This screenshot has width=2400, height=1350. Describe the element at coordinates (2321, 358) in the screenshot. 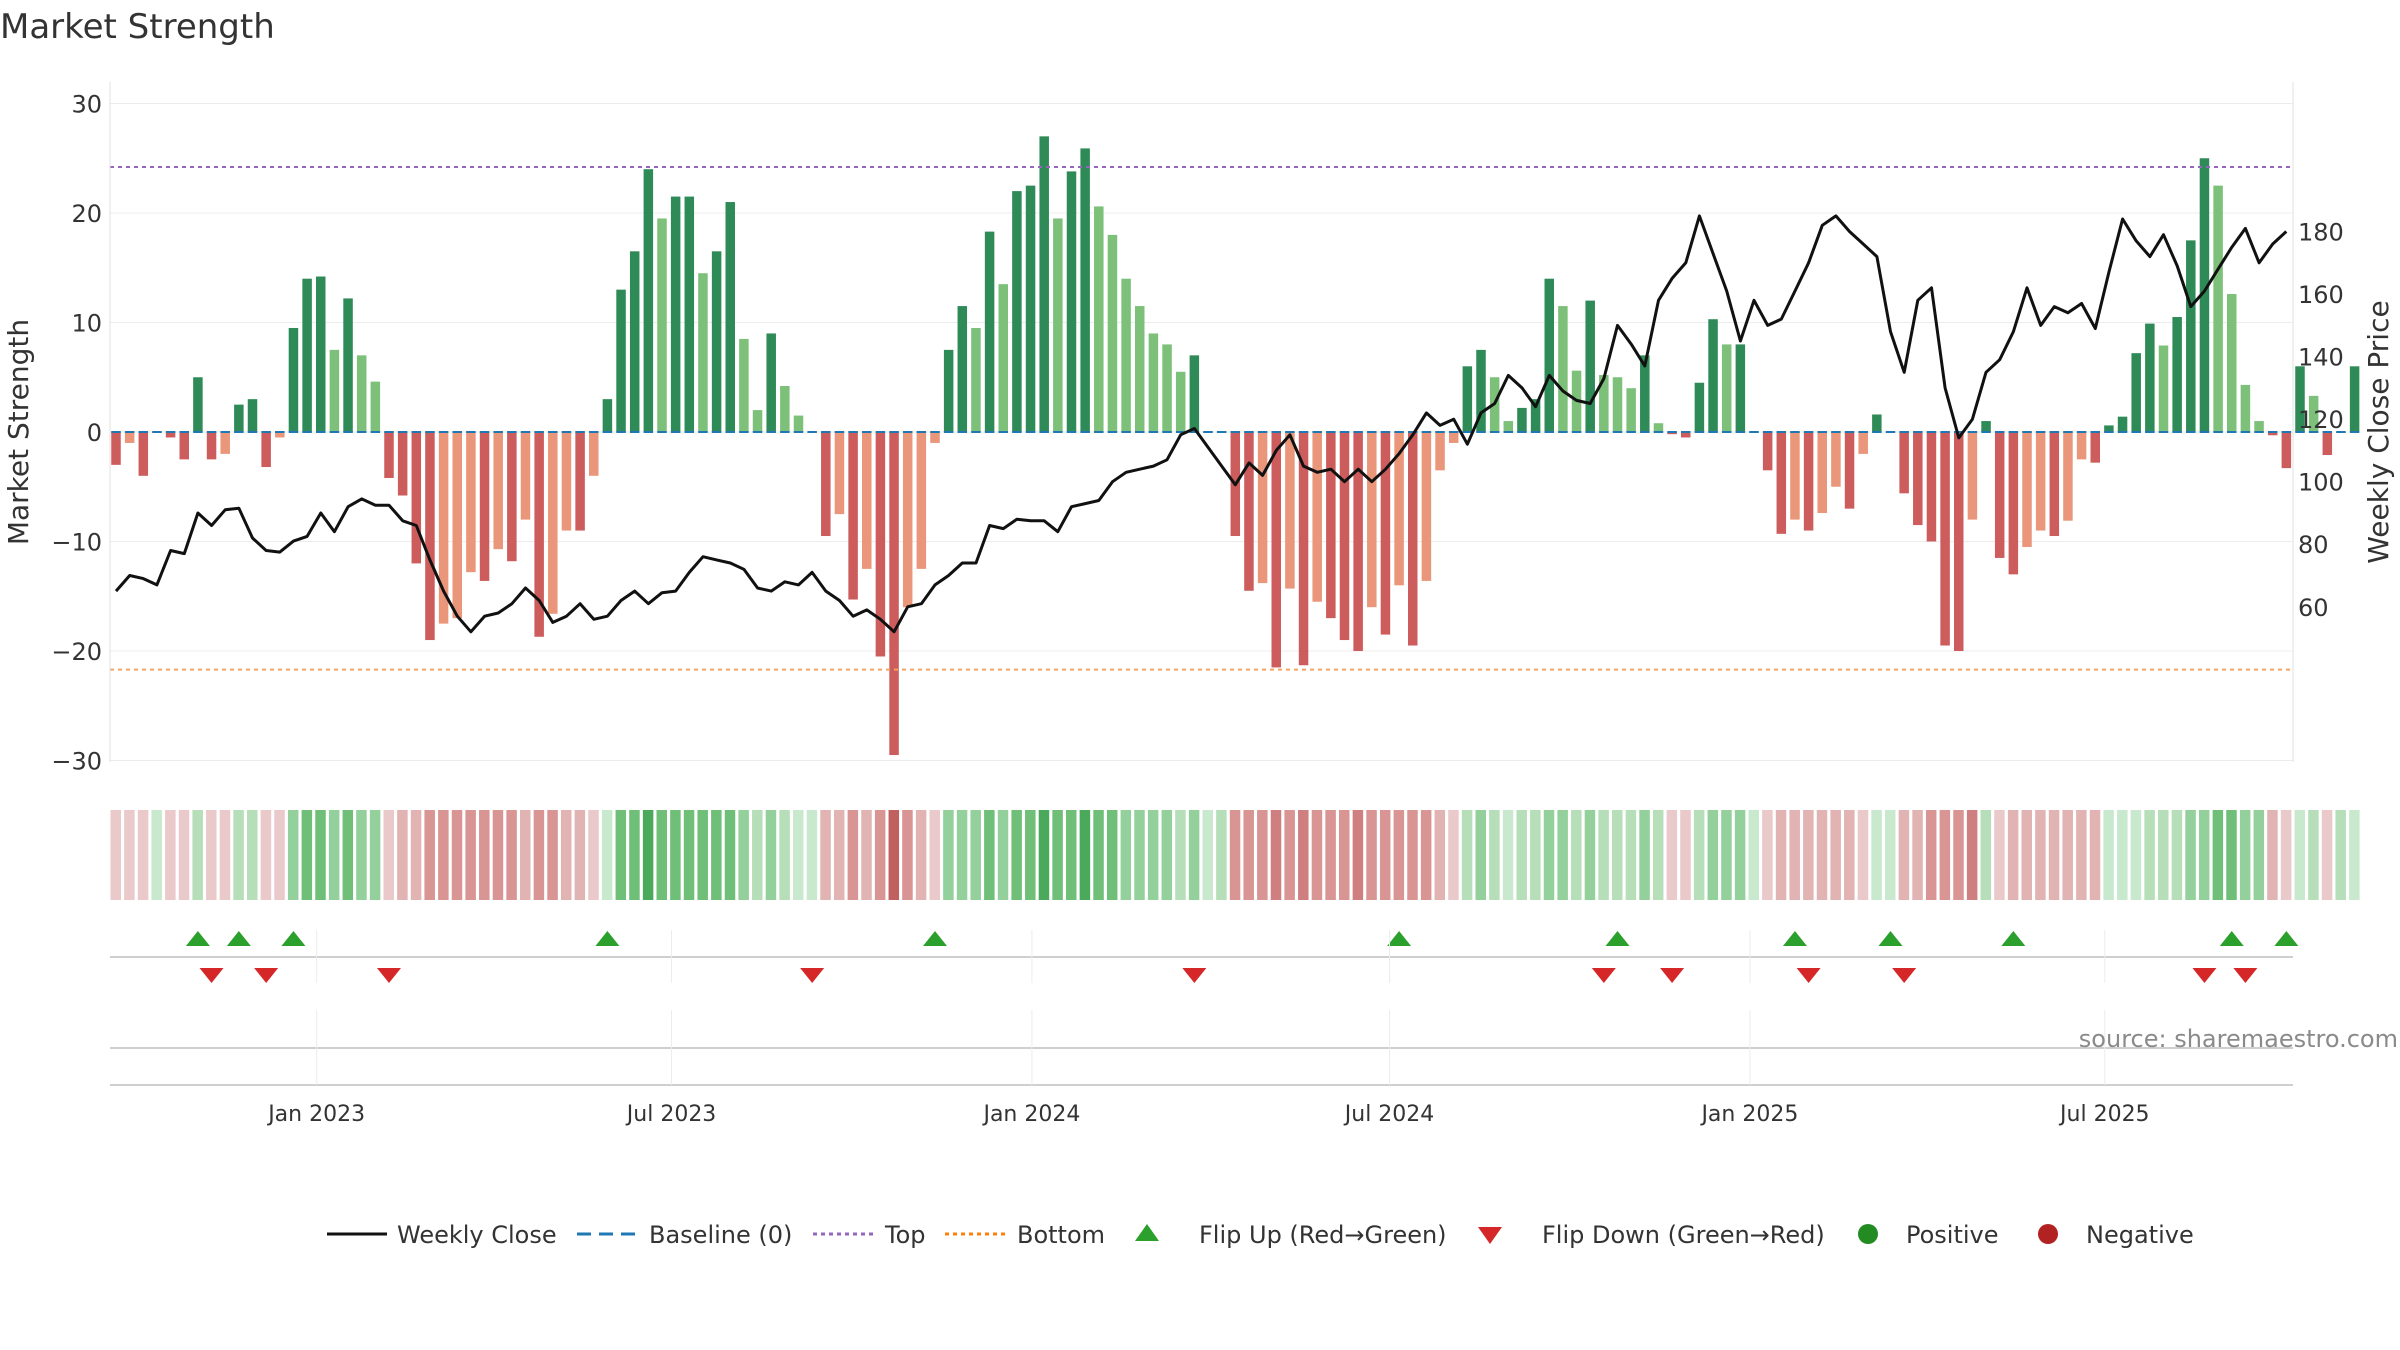

I see `y-tick-right: 140` at that location.